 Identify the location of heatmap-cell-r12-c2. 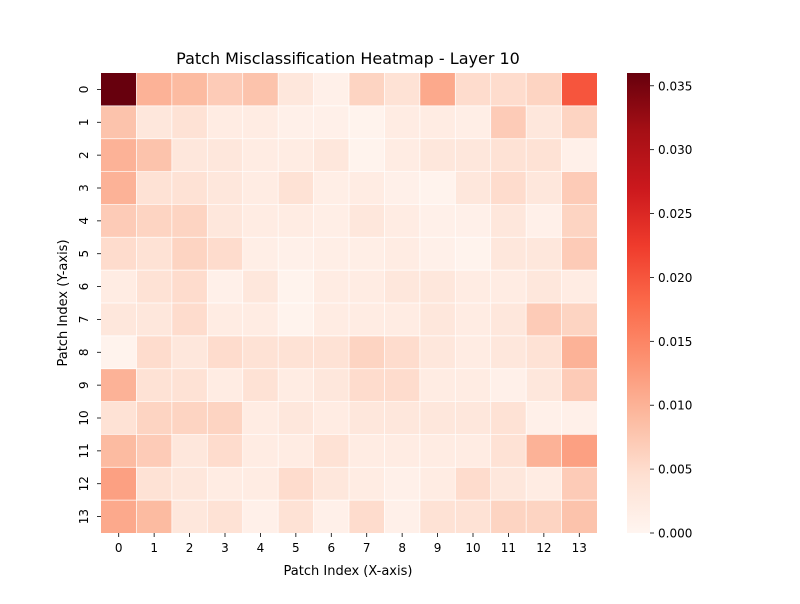
(189, 484).